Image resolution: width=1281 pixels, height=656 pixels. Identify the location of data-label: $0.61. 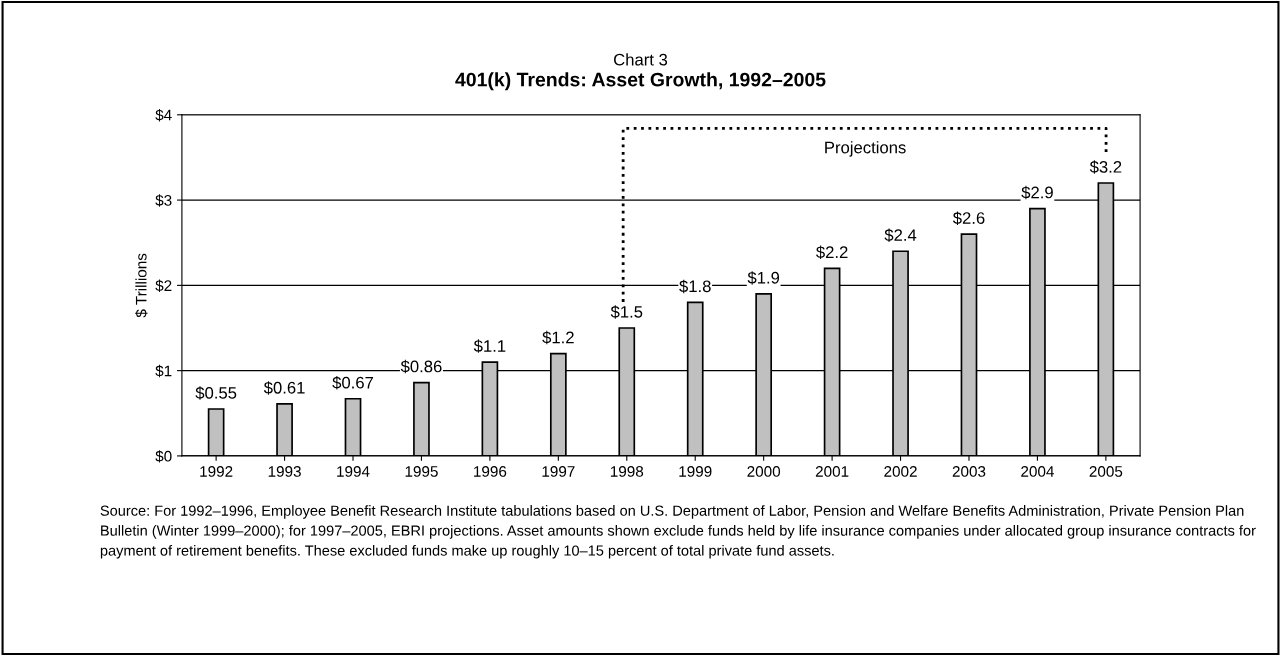
(284, 388).